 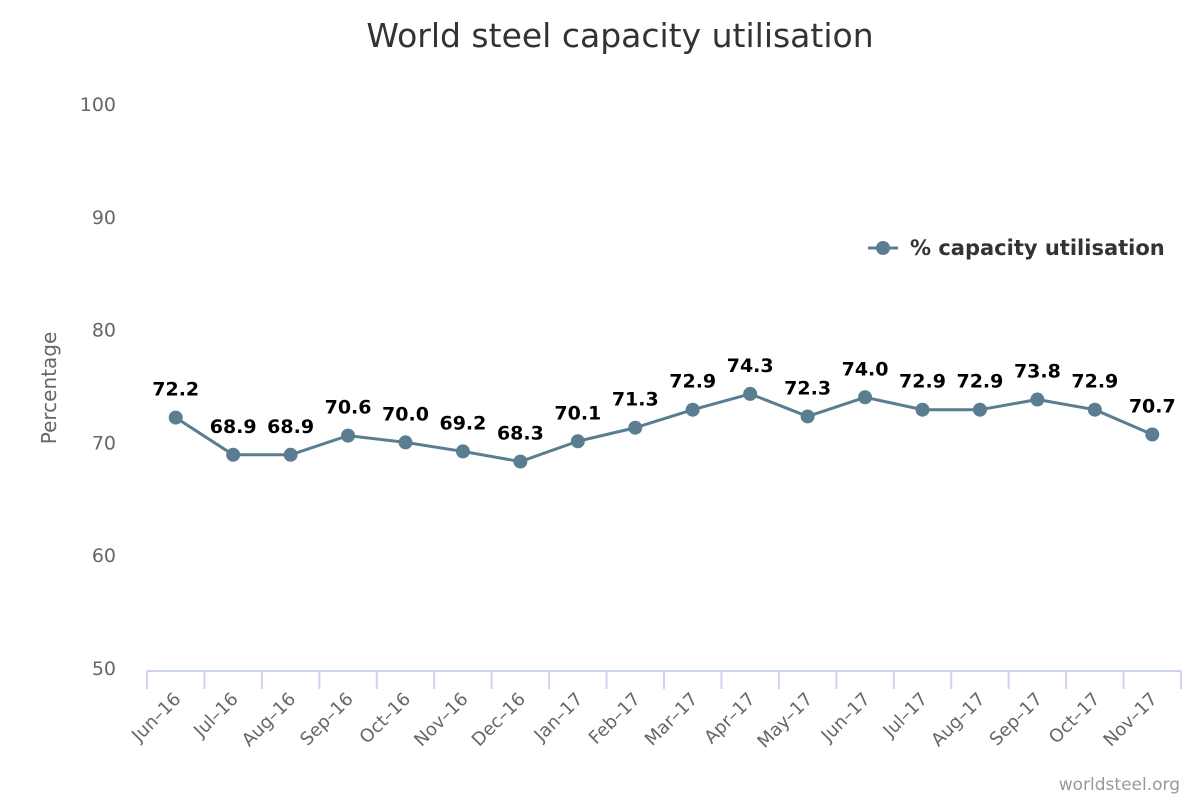 What do you see at coordinates (883, 248) in the screenshot?
I see `legend-marker-icon` at bounding box center [883, 248].